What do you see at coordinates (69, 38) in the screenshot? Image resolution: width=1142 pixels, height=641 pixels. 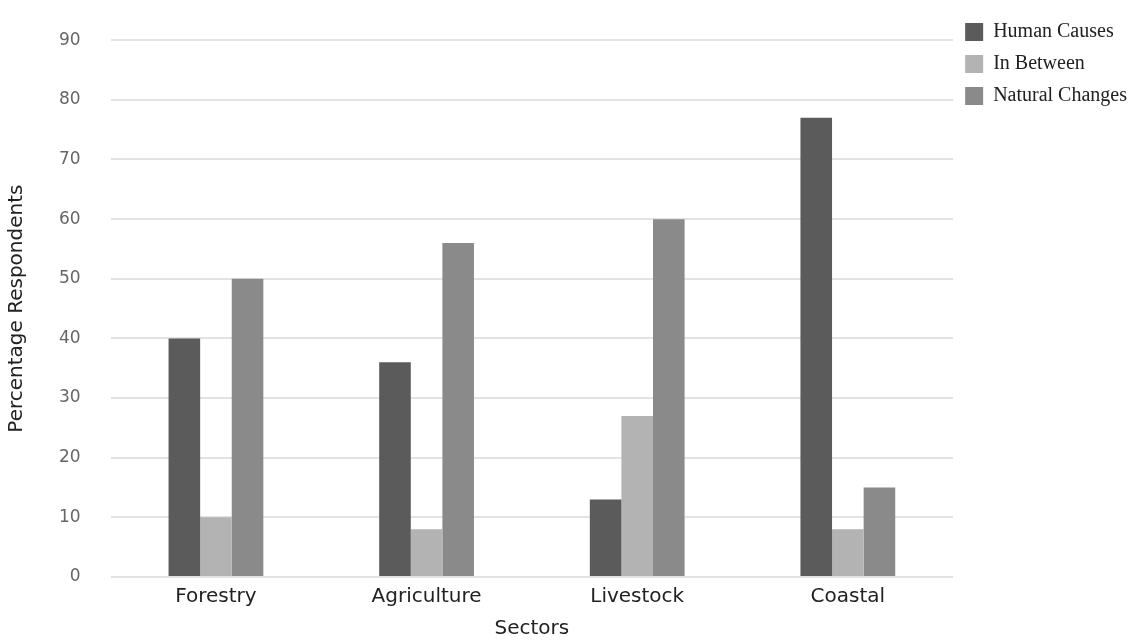 I see `y-tick-label: 90` at bounding box center [69, 38].